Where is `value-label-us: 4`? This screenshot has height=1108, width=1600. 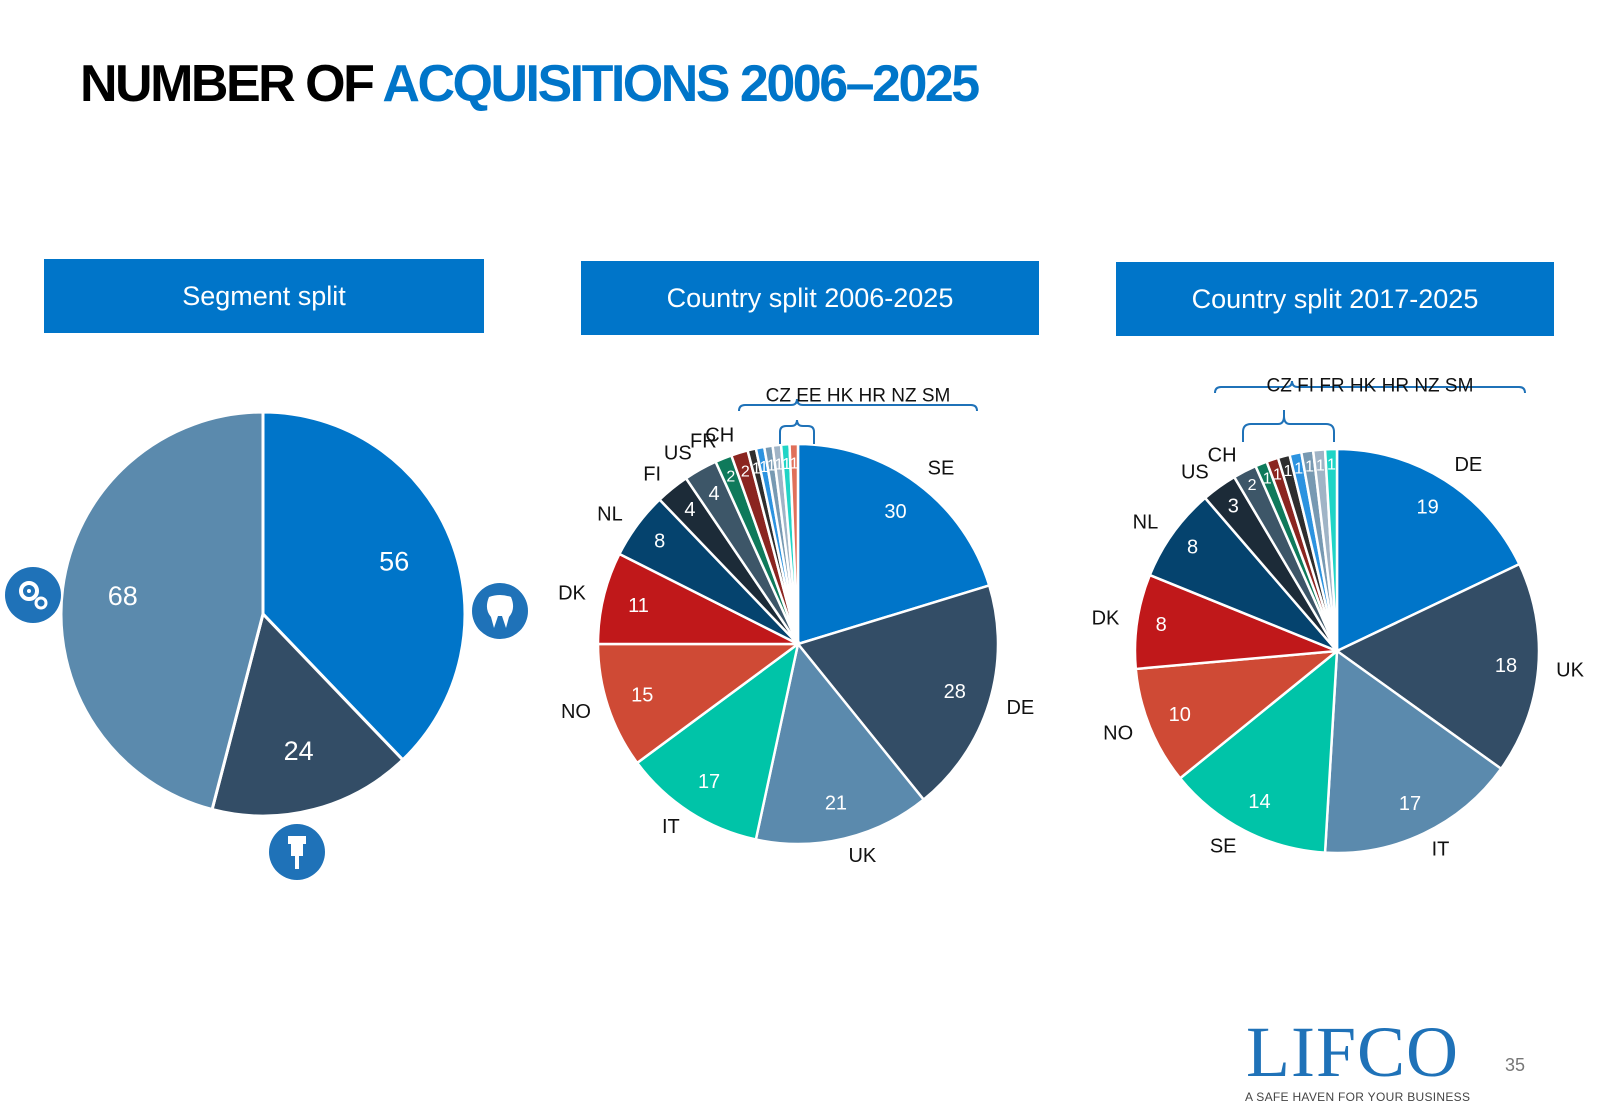 value-label-us: 4 is located at coordinates (714, 494).